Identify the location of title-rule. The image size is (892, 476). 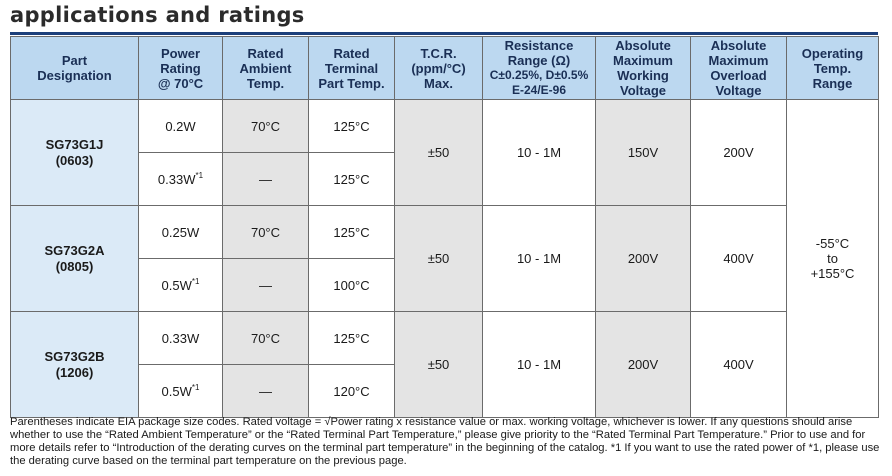
(444, 33).